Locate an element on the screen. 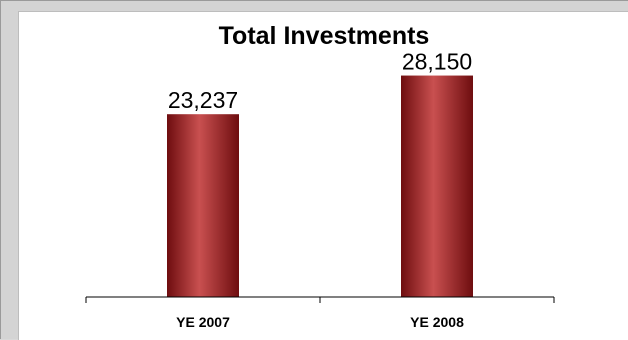 The height and width of the screenshot is (340, 628). x-tick-label: YE 2008 is located at coordinates (437, 322).